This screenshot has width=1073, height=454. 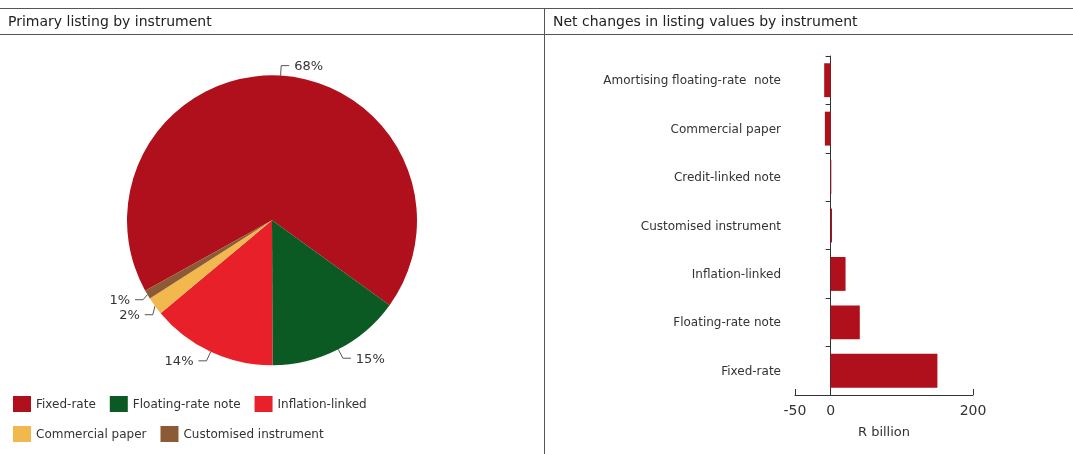 I want to click on y-tick-label: Credit-linked note, so click(x=727, y=177).